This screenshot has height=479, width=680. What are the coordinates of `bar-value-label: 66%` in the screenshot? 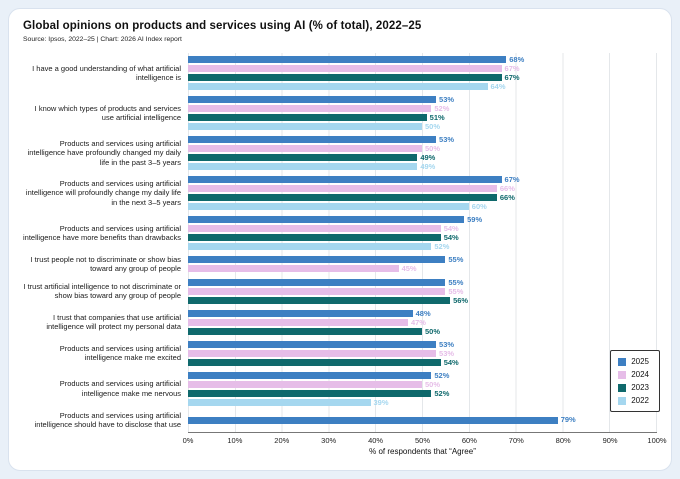 It's located at (507, 188).